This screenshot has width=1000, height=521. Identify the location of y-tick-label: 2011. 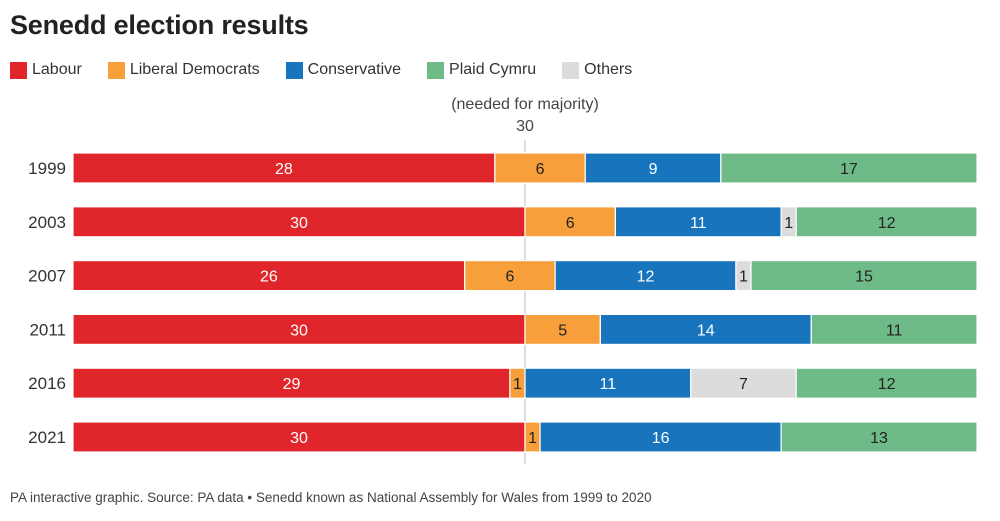
(47, 329).